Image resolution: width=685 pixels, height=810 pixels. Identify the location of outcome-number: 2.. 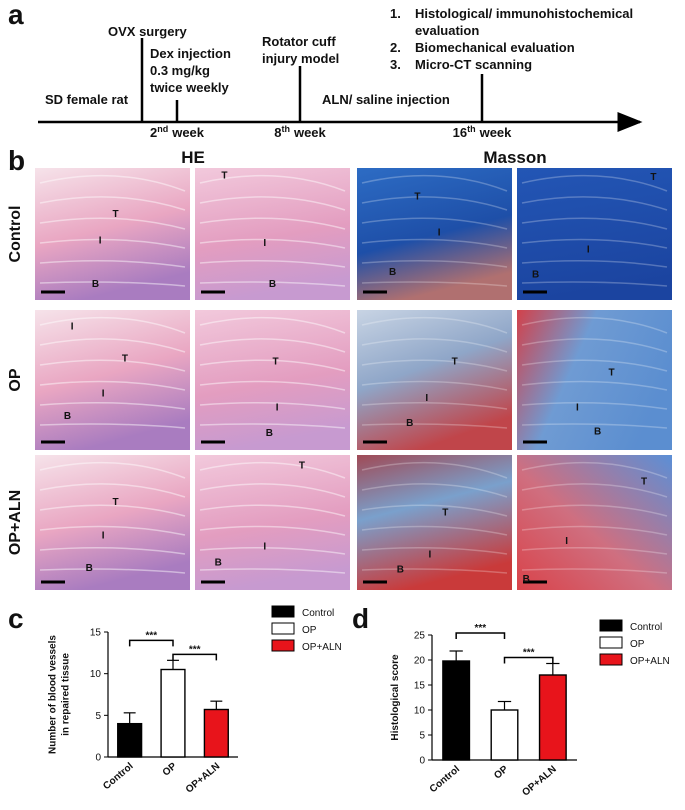
(395, 47).